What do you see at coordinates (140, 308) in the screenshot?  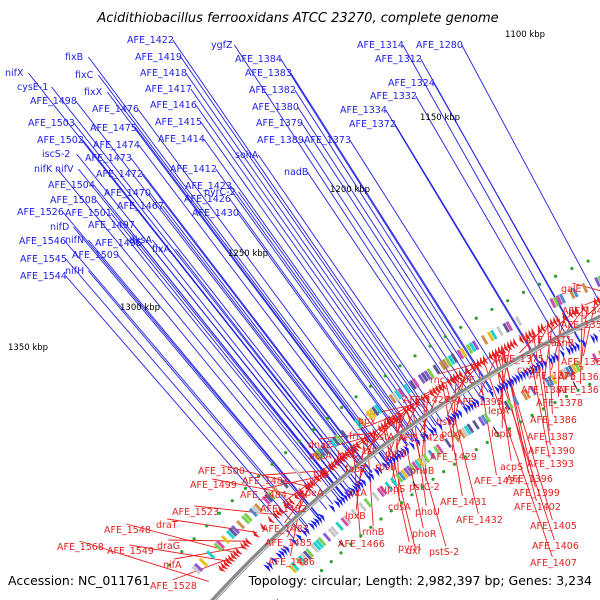 I see `kbp-label-1300-kbp: 1300 kbp` at bounding box center [140, 308].